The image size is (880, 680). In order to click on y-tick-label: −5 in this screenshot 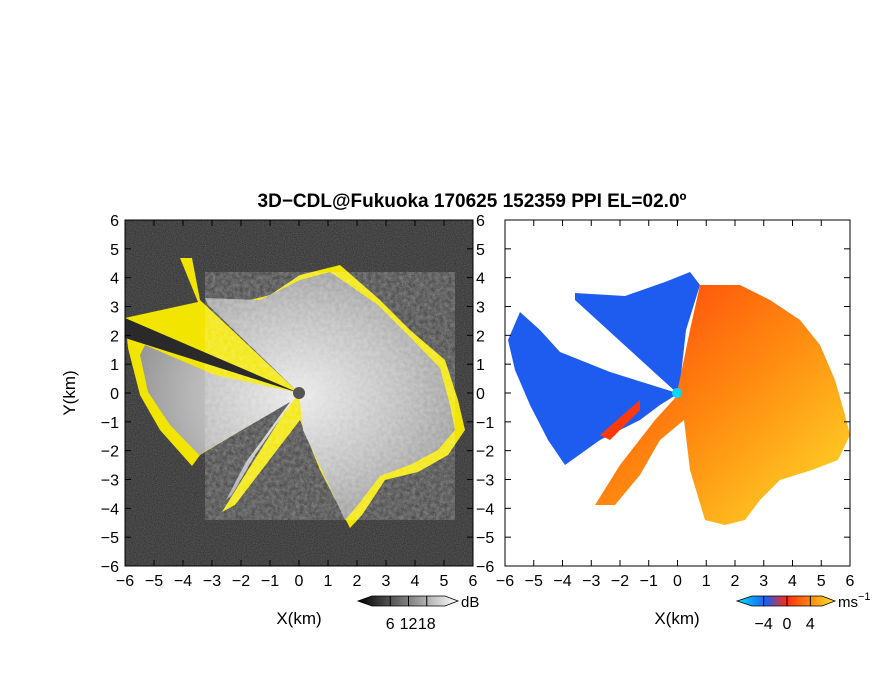, I will do `click(110, 538)`.